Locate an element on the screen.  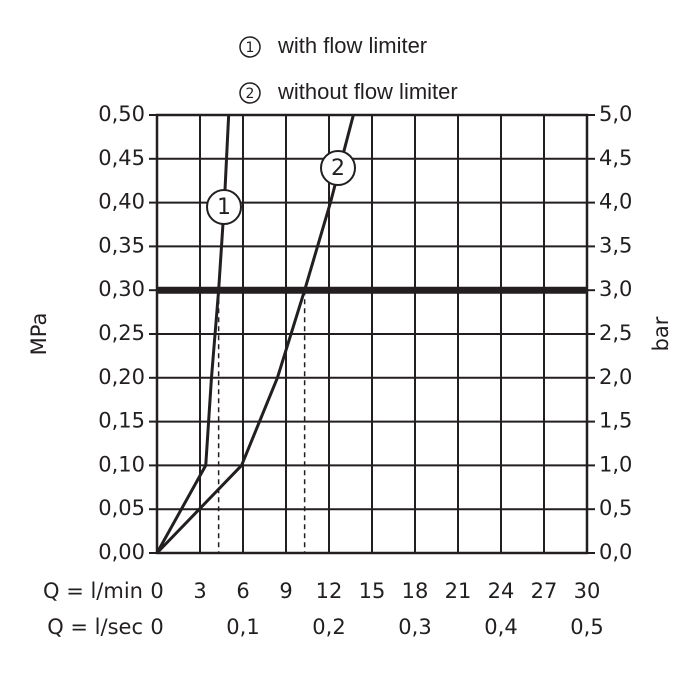
x-tick-label: 24 is located at coordinates (501, 591).